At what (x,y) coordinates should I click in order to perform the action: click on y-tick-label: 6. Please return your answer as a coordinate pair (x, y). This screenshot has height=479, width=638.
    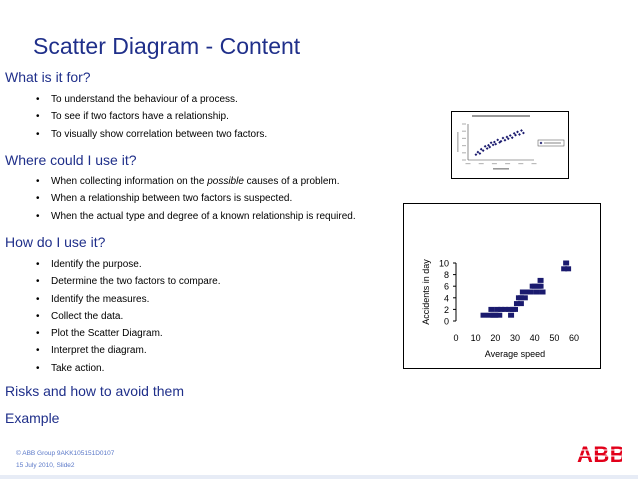
    Looking at the image, I should click on (446, 287).